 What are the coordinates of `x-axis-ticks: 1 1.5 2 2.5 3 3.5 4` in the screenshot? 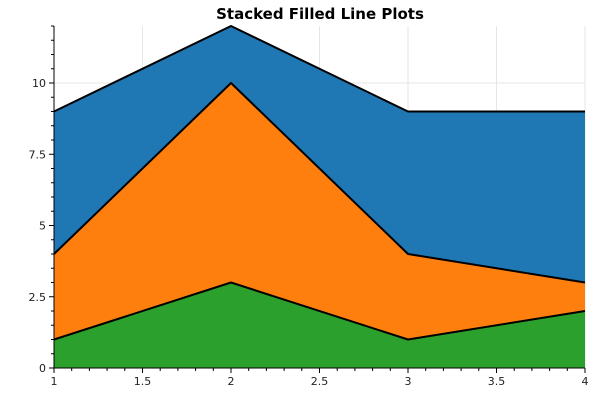 It's located at (320, 378).